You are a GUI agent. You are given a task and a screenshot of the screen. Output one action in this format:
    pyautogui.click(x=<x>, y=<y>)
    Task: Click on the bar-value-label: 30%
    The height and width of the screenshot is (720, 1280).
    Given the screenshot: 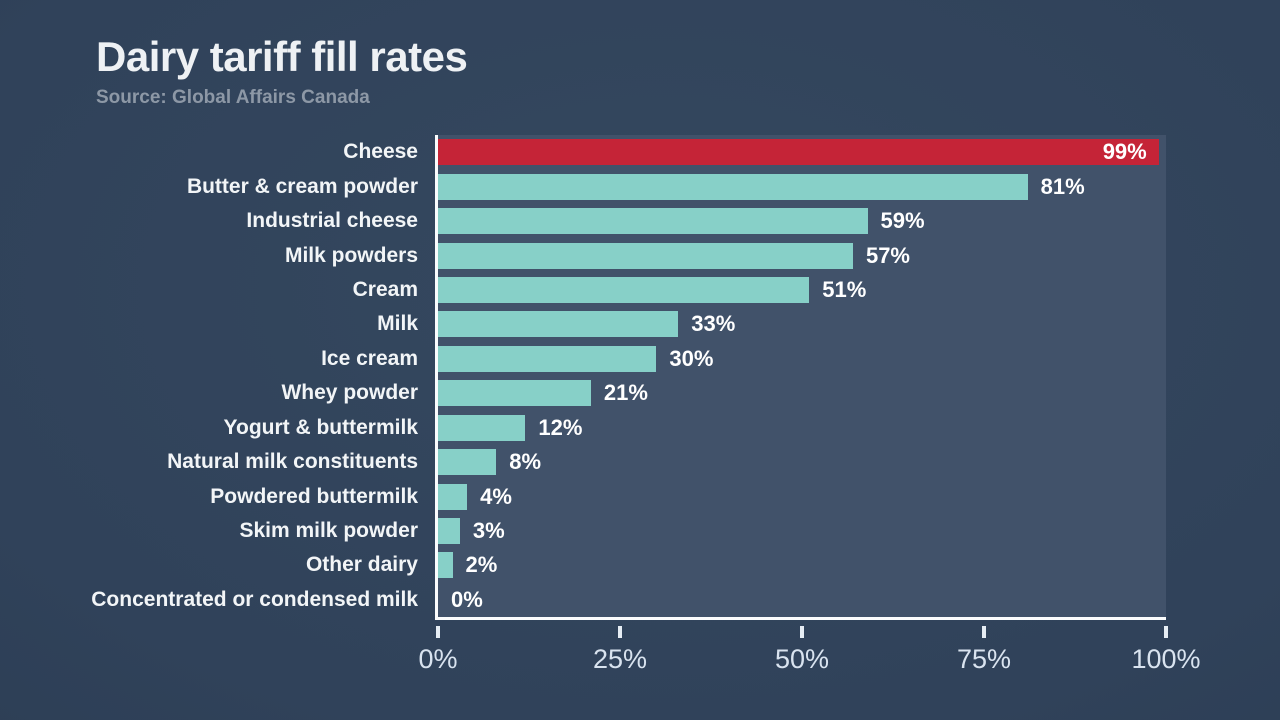 What is the action you would take?
    pyautogui.click(x=691, y=358)
    